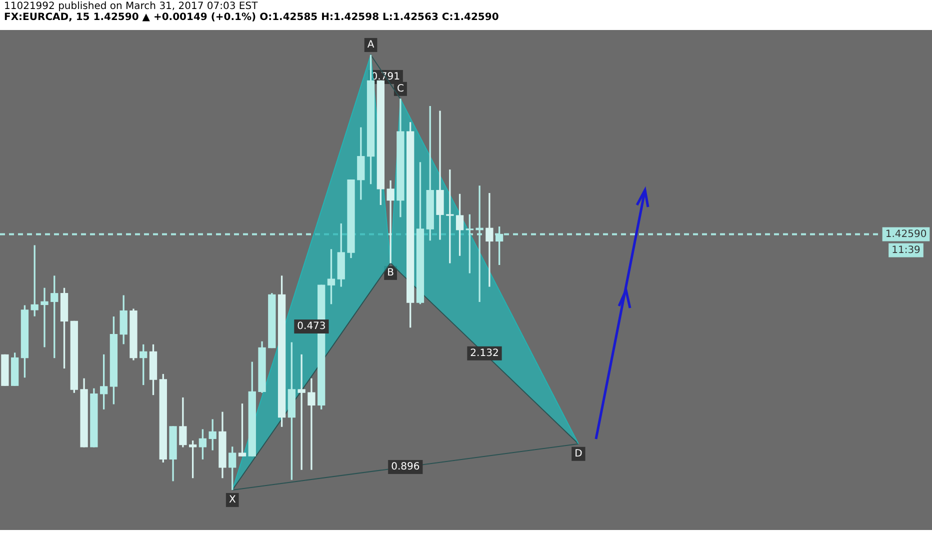 The width and height of the screenshot is (932, 550). I want to click on annotation: C, so click(400, 89).